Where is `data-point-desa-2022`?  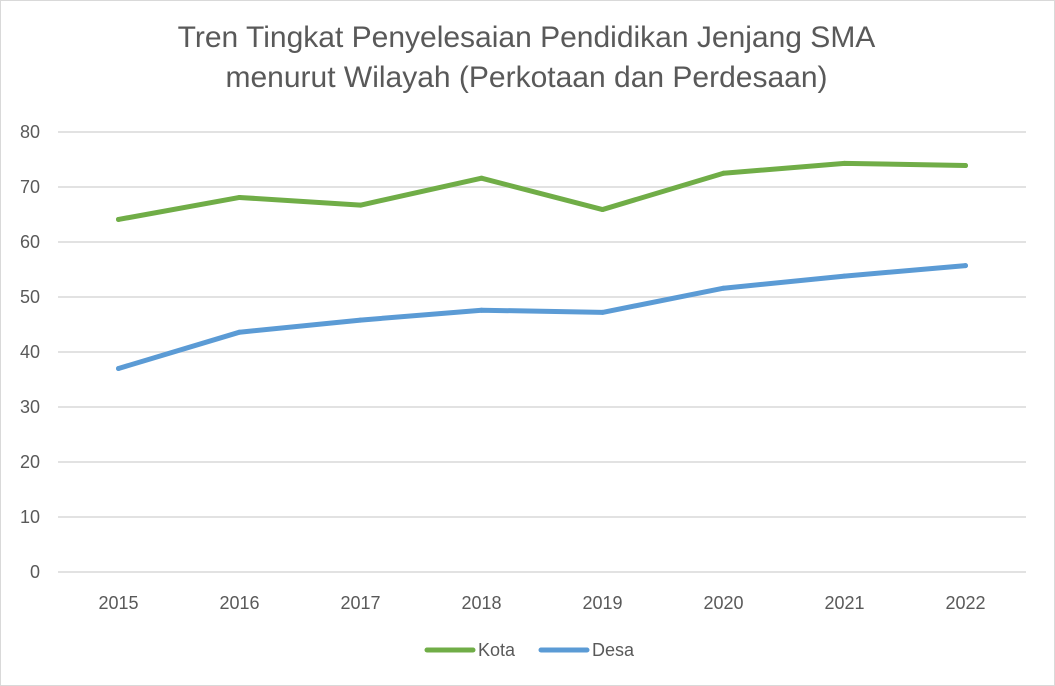 data-point-desa-2022 is located at coordinates (965, 266).